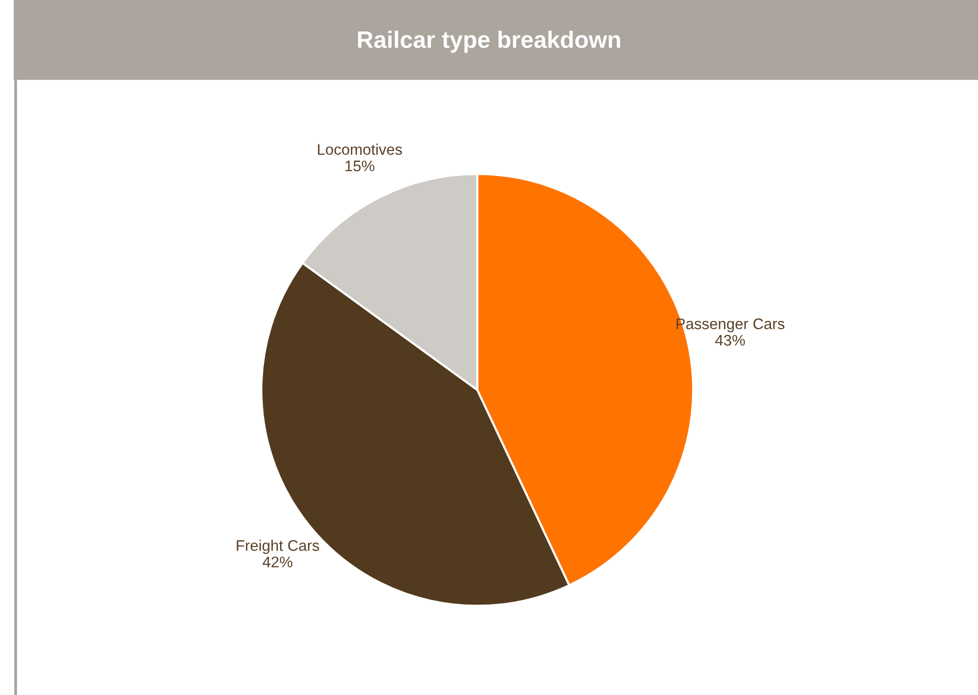  What do you see at coordinates (277, 562) in the screenshot?
I see `data-label: 42%` at bounding box center [277, 562].